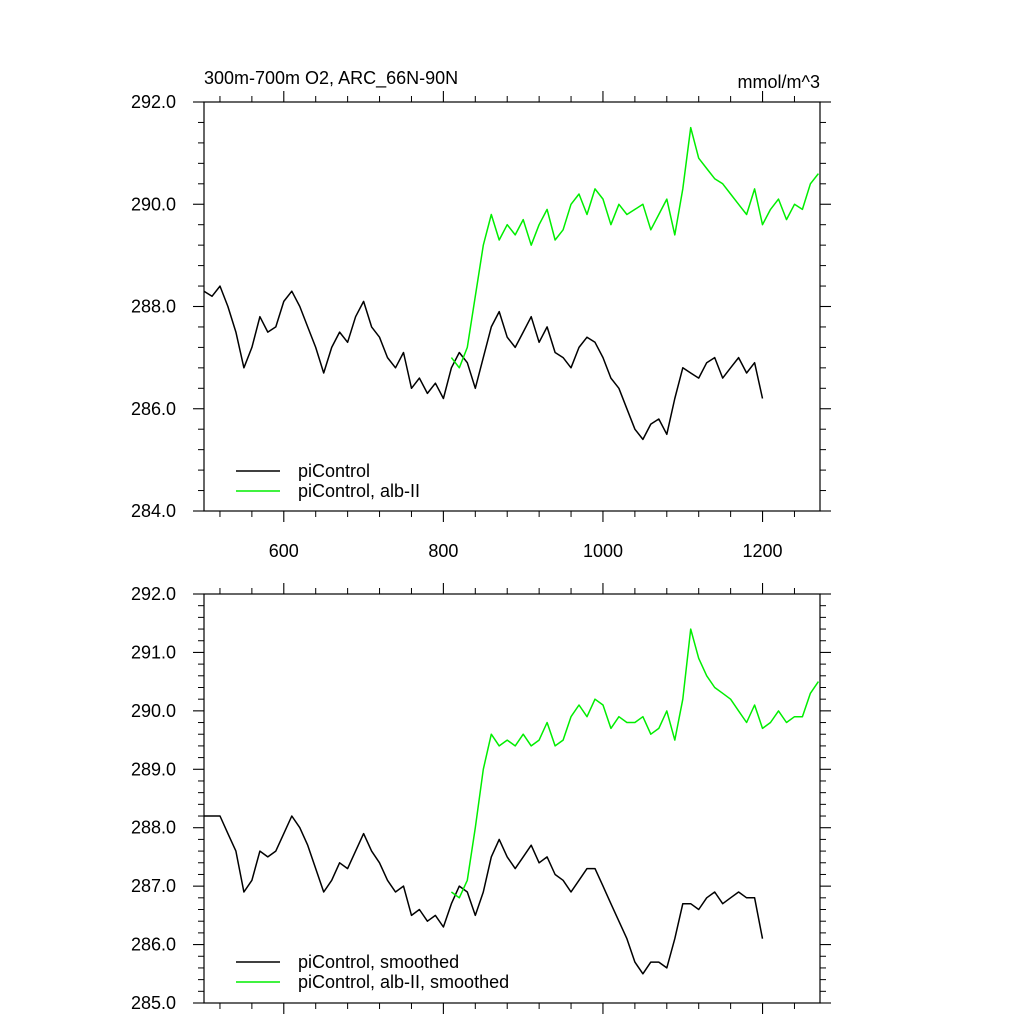  Describe the element at coordinates (359, 491) in the screenshot. I see `top-legend-label-alb: piControl, alb-II` at that location.